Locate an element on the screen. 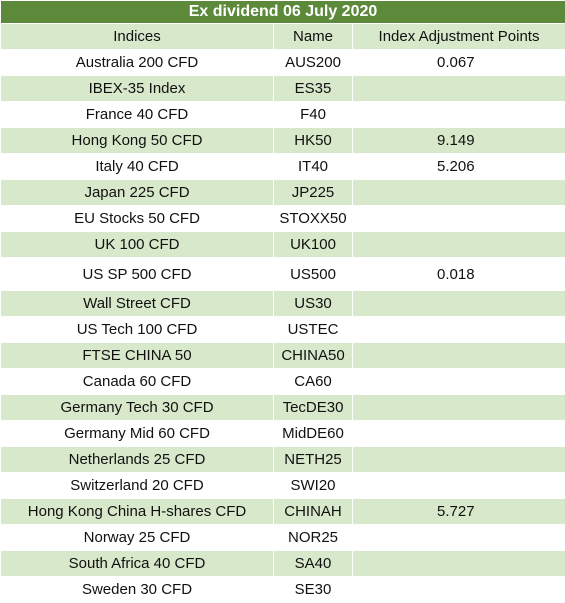  name-cell: CHINAH is located at coordinates (313, 512).